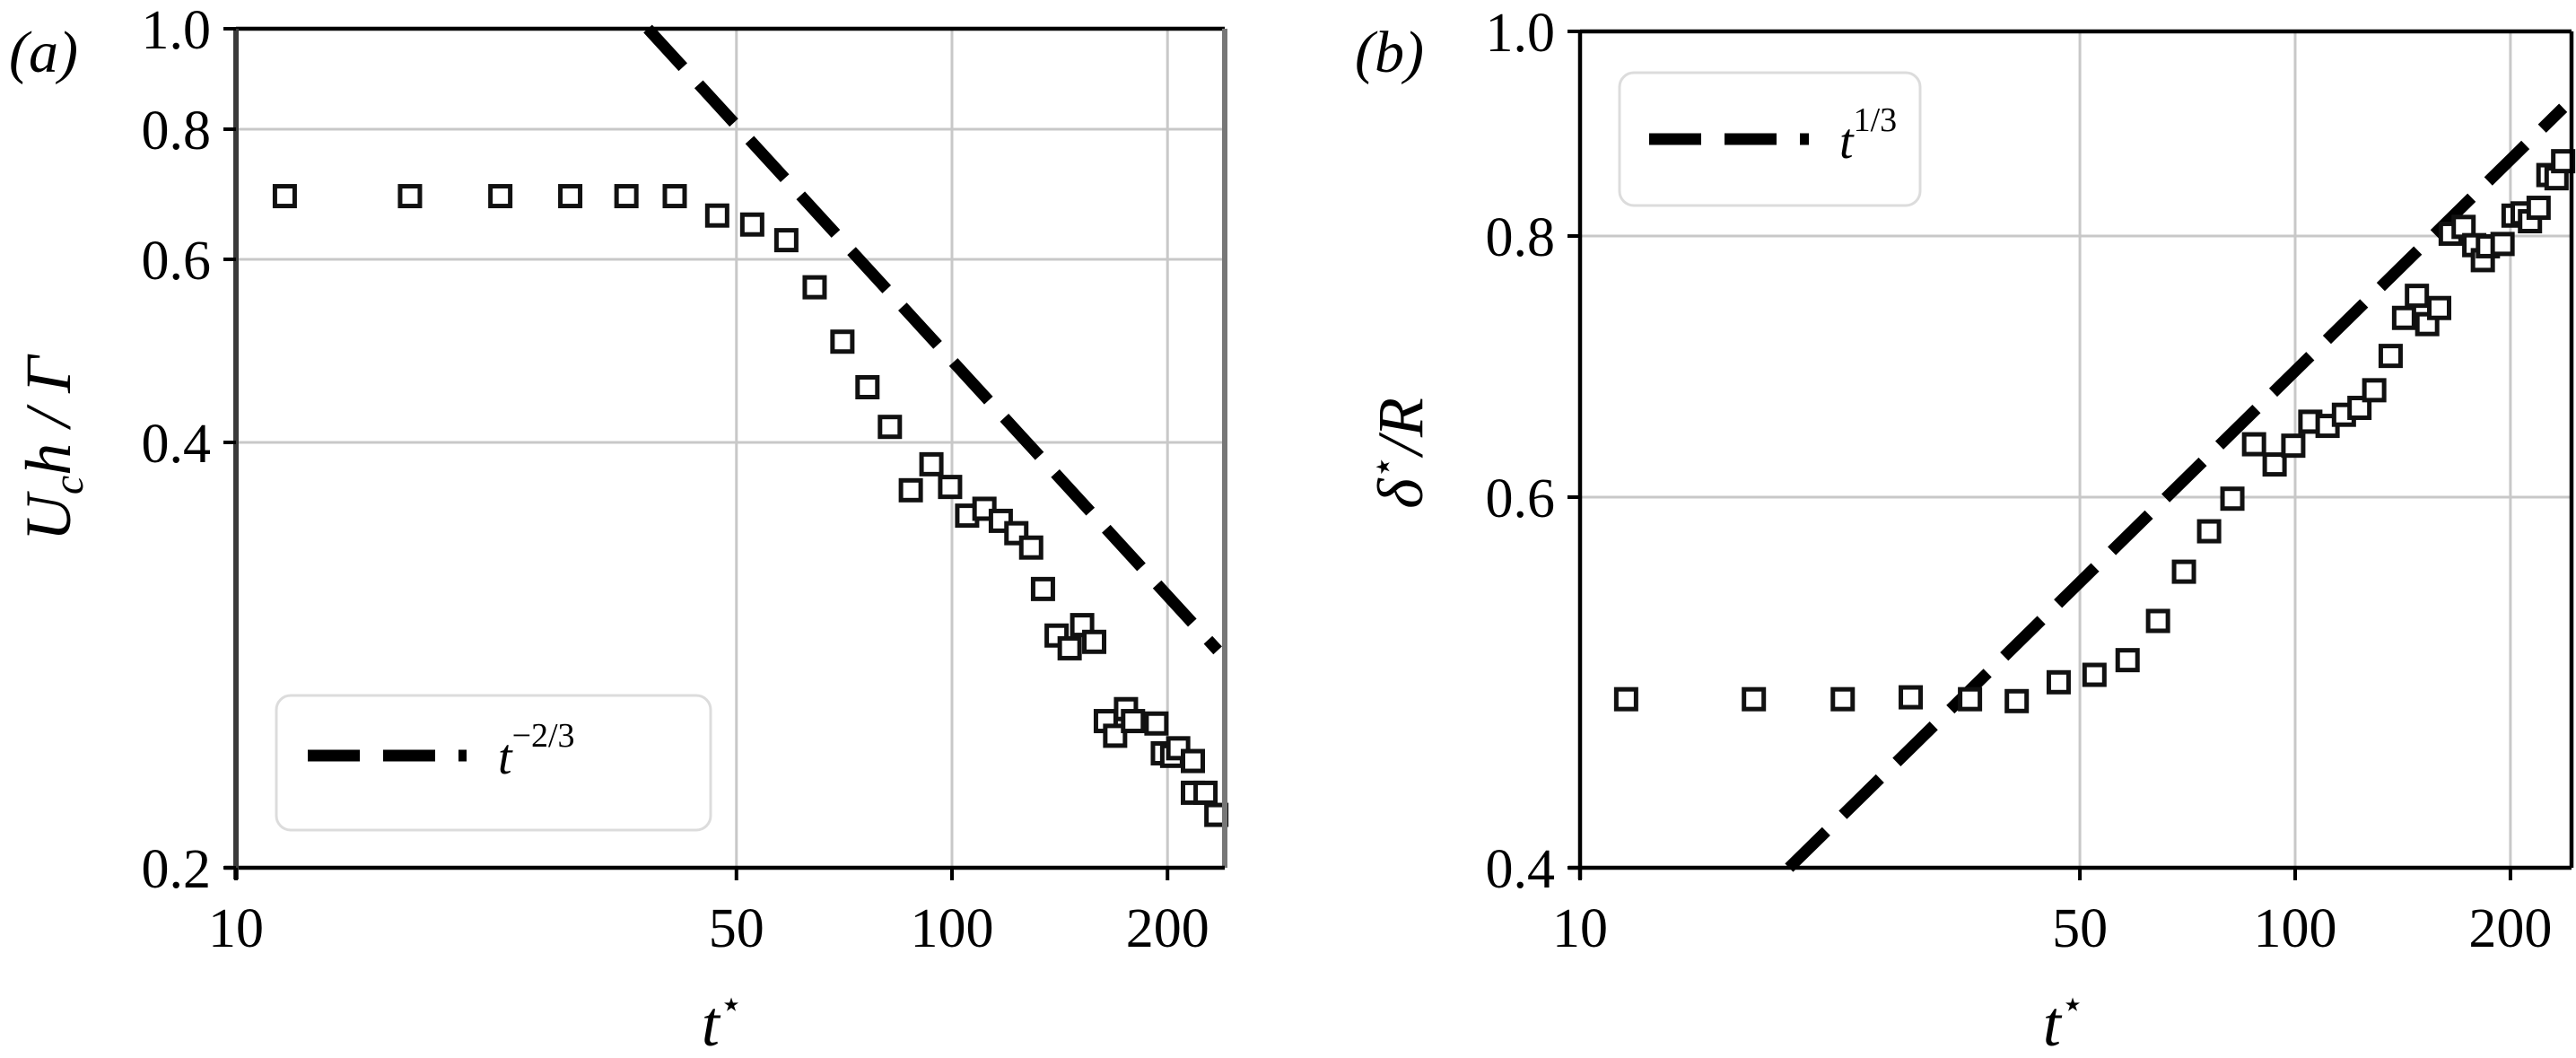 Image resolution: width=2576 pixels, height=1058 pixels. What do you see at coordinates (1868, 136) in the screenshot?
I see `legend-label-b: t1/3` at bounding box center [1868, 136].